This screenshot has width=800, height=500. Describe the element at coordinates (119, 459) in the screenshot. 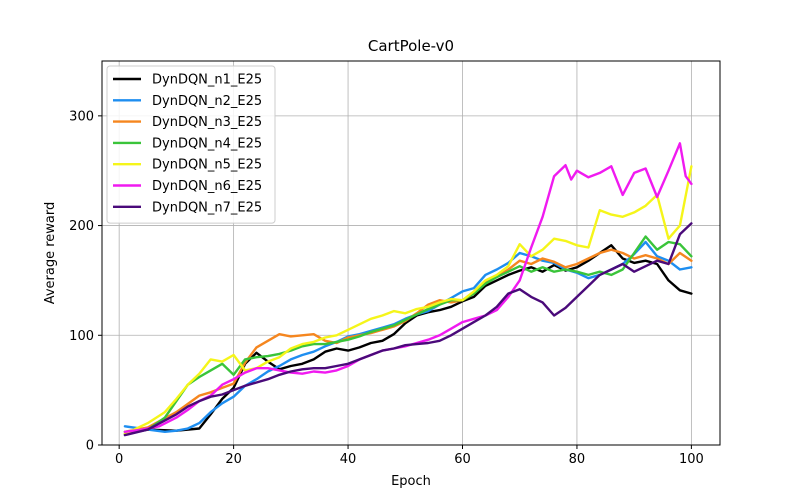

I see `x-tick-label: 0` at that location.